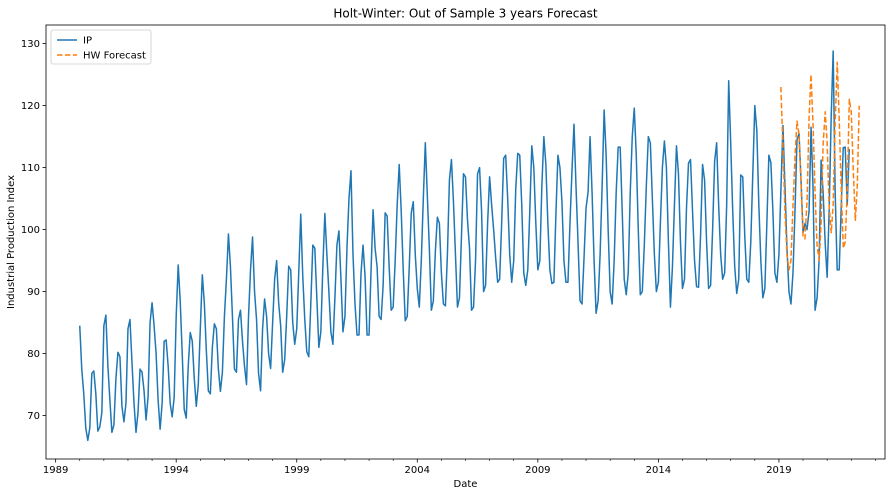 The height and width of the screenshot is (496, 894). Describe the element at coordinates (30, 44) in the screenshot. I see `y-tick-label: 130` at that location.